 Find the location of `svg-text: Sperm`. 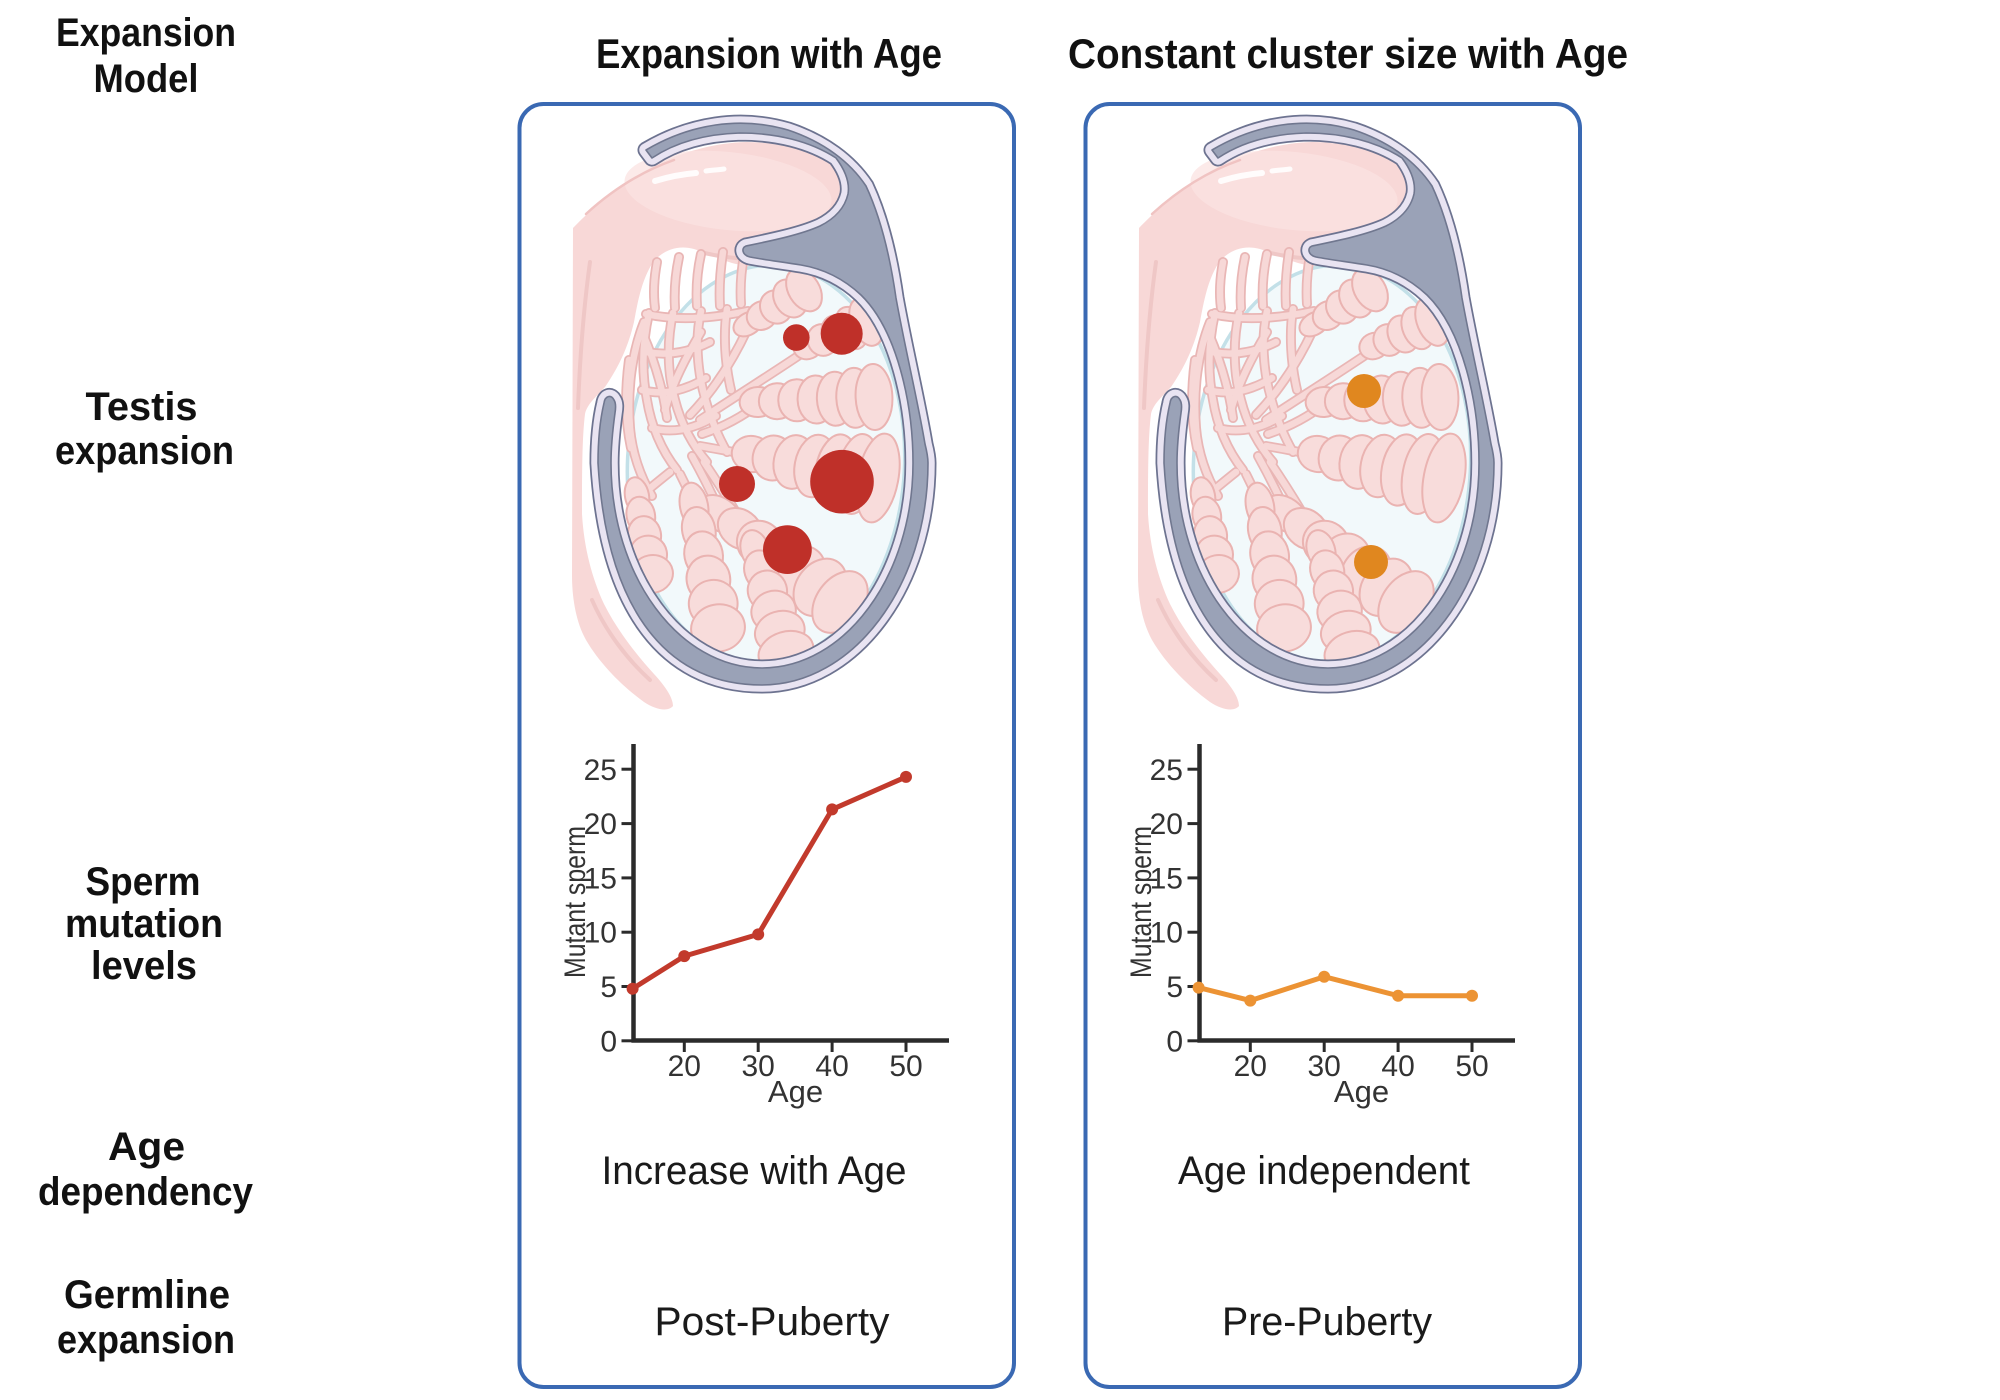

svg-text: Sperm is located at coordinates (143, 882).